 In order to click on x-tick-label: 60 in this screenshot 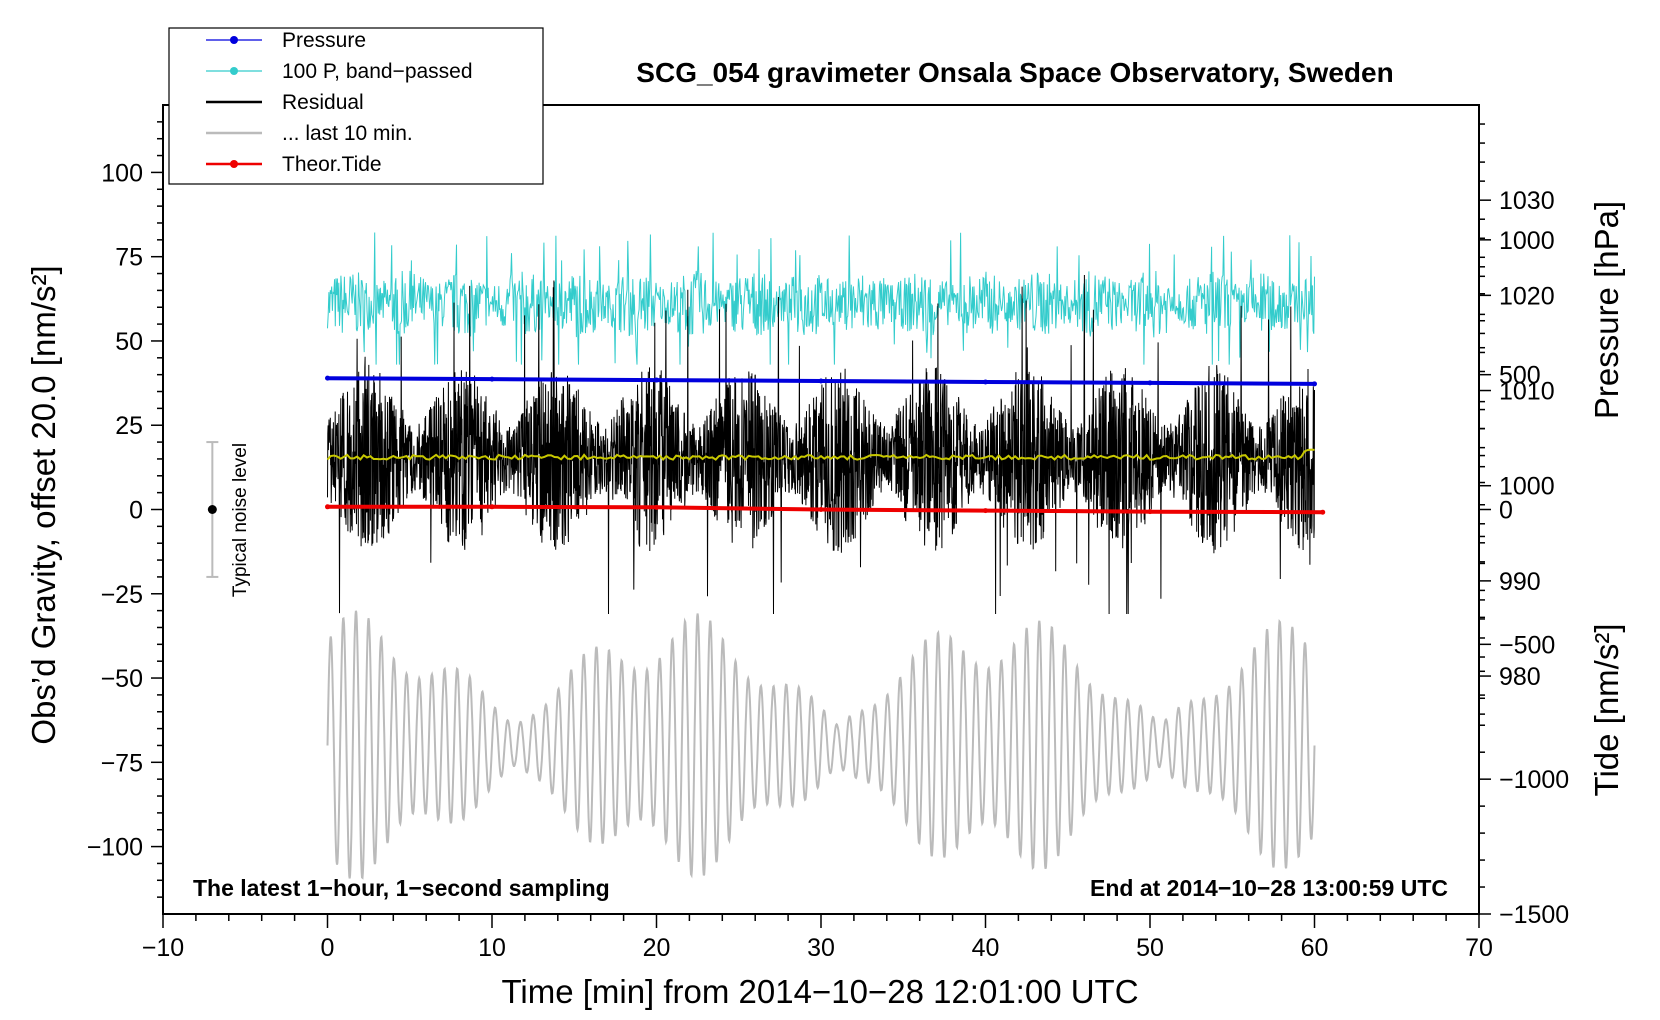, I will do `click(1315, 948)`.